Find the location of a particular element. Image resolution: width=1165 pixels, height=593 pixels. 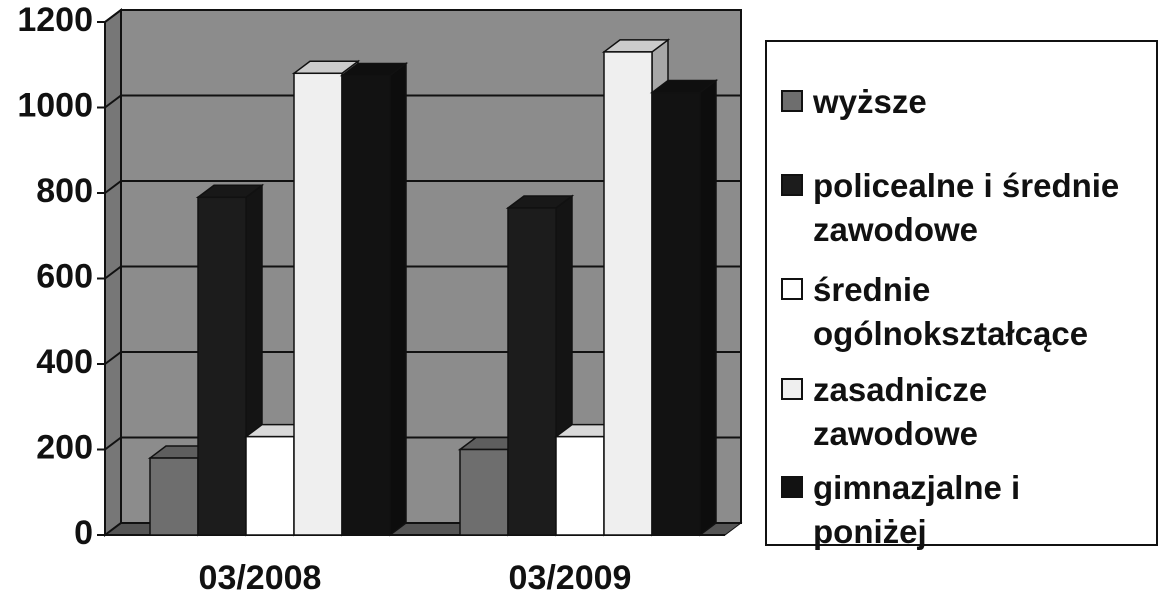

y-tick-label: 0 is located at coordinates (83, 533).